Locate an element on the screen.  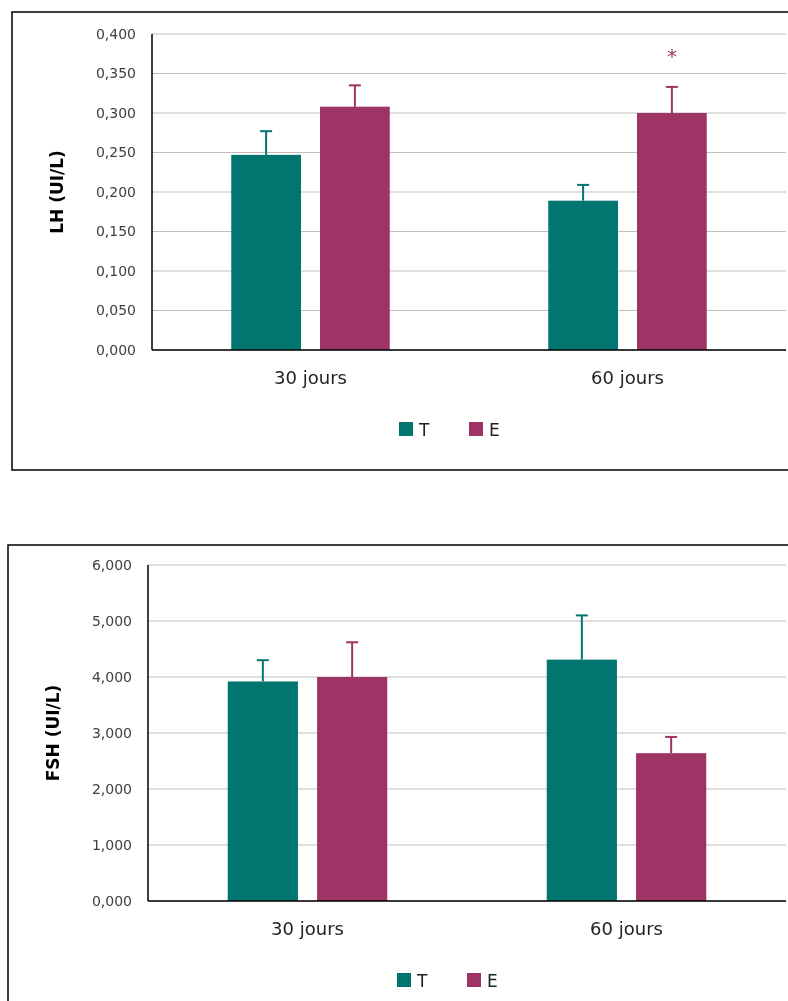
annotation: * is located at coordinates (671, 56).